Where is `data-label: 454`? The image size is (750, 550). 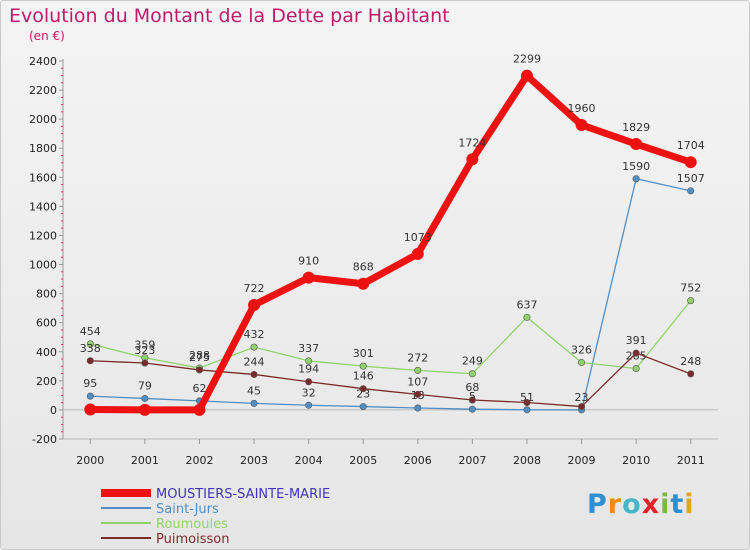 data-label: 454 is located at coordinates (90, 331).